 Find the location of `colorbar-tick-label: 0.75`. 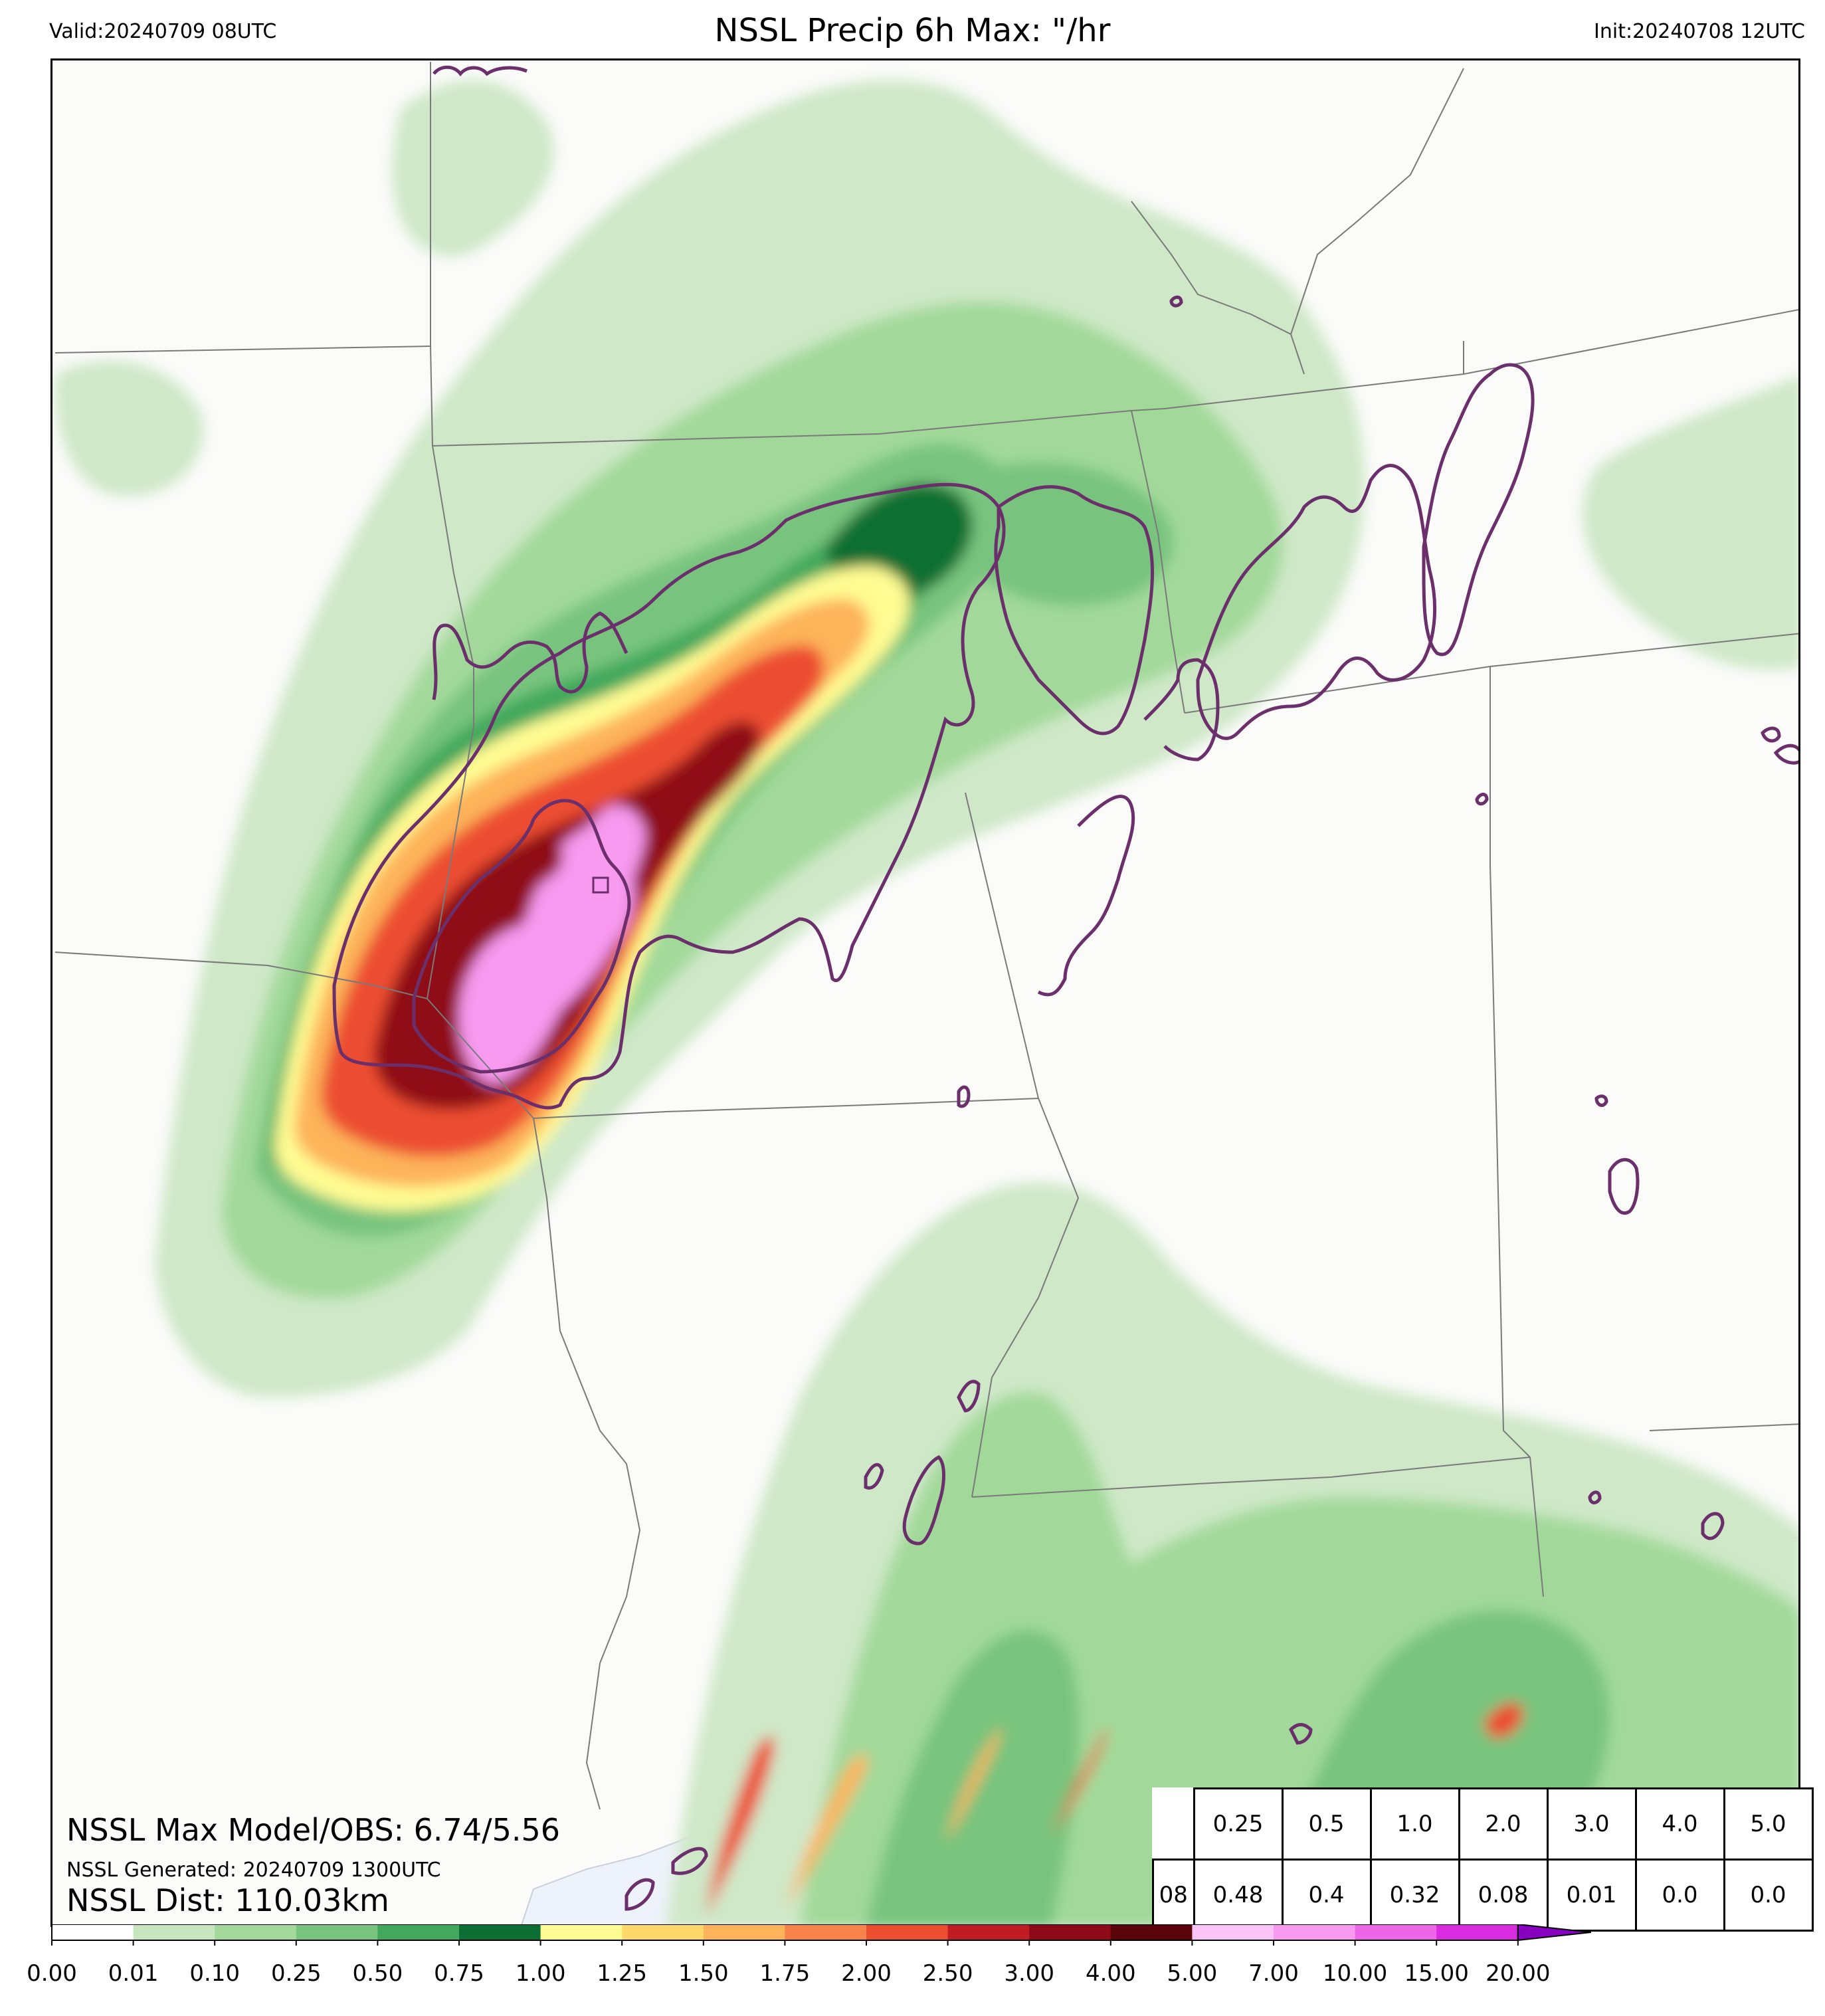

colorbar-tick-label: 0.75 is located at coordinates (459, 1973).